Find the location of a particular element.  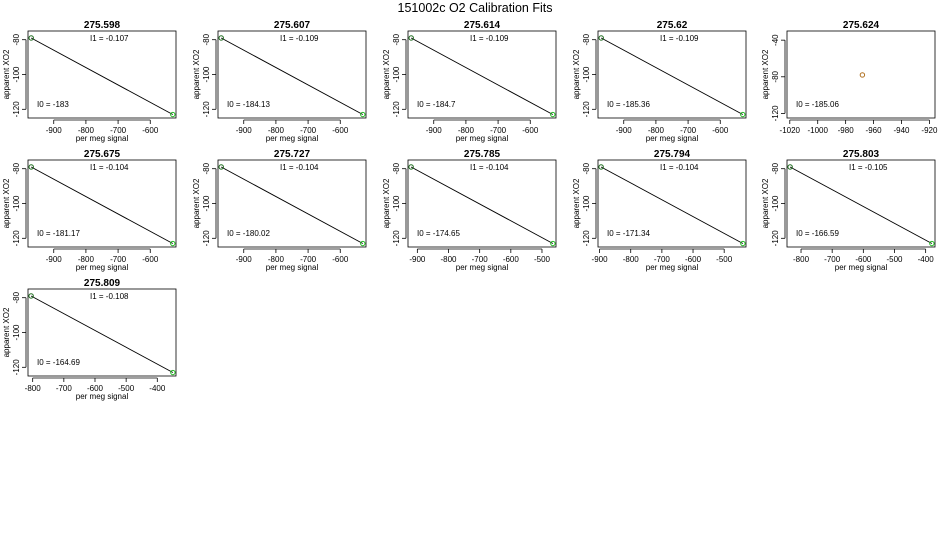

intercept-label: I0 = -185.36 is located at coordinates (628, 104).